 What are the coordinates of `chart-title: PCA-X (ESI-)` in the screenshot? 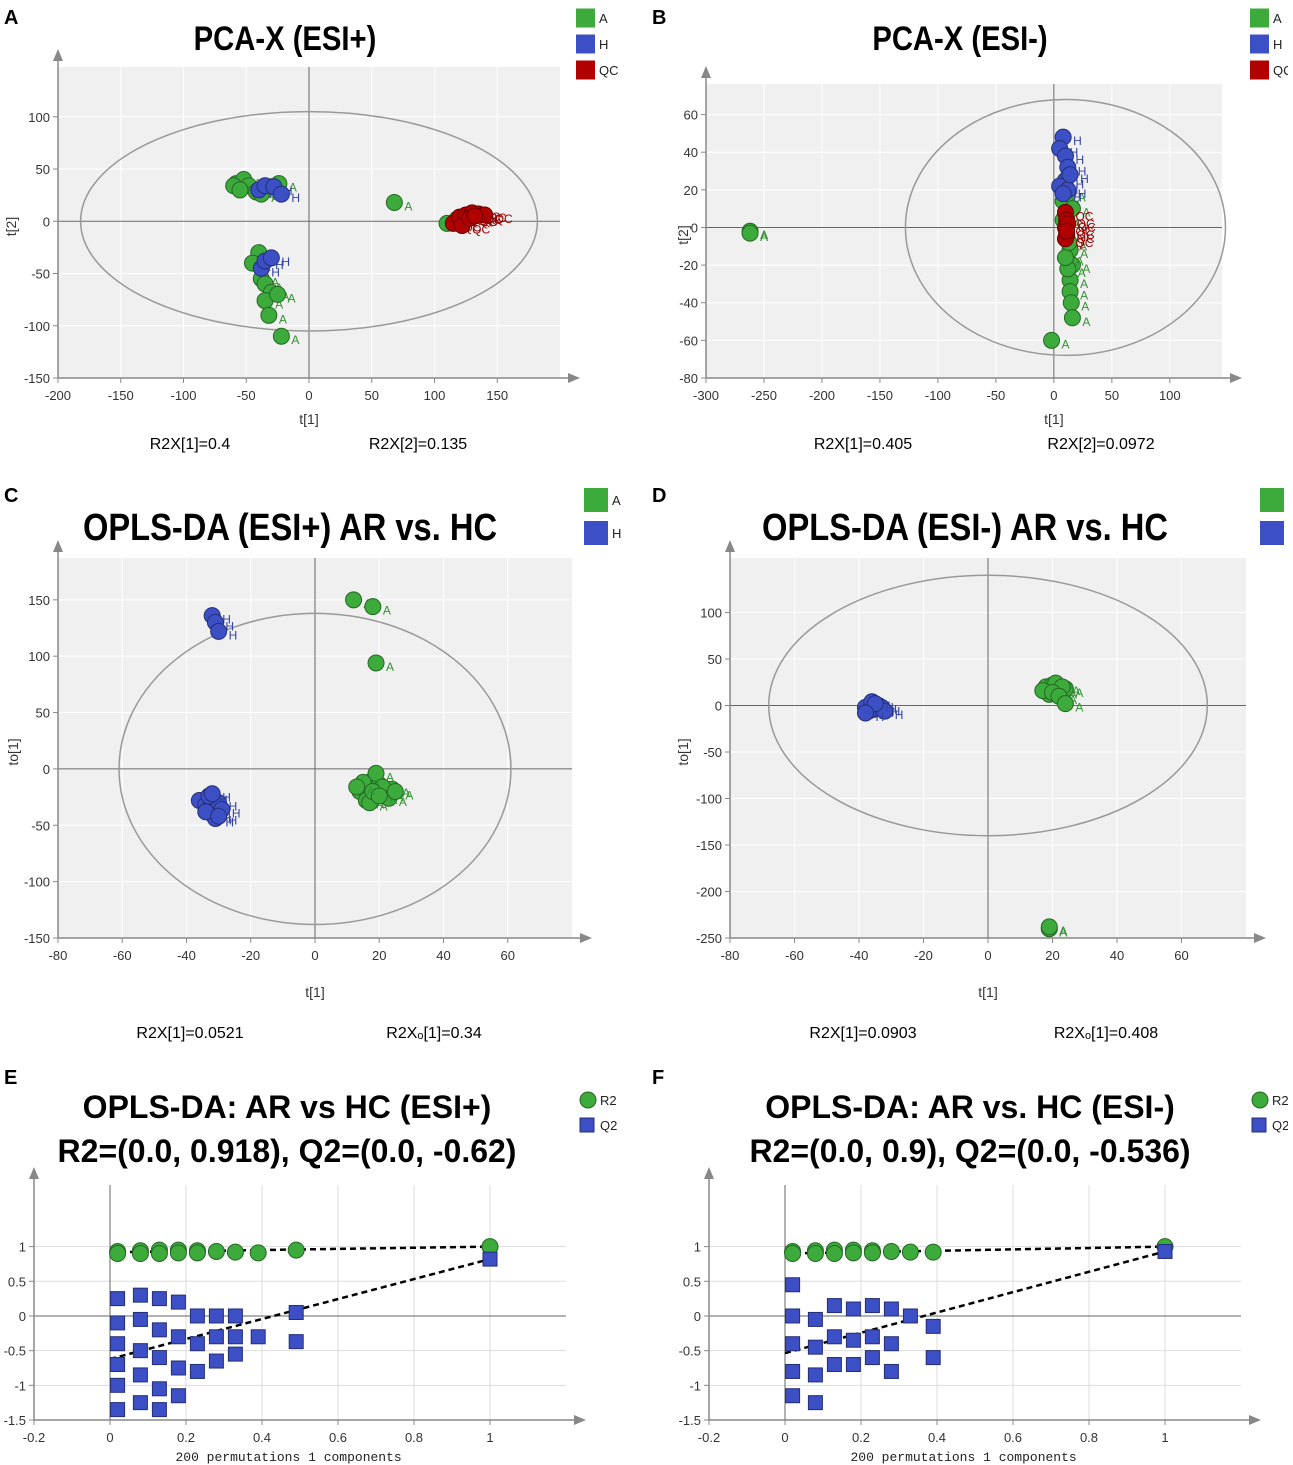 It's located at (959, 38).